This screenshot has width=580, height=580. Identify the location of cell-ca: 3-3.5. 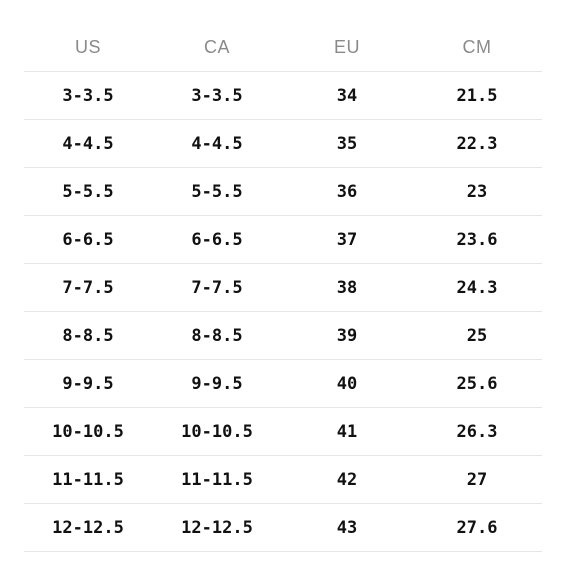
(217, 95).